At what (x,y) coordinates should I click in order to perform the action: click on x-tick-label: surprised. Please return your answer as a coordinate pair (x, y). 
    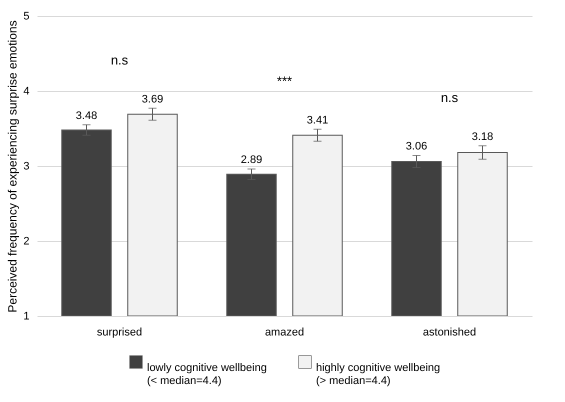
    Looking at the image, I should click on (119, 332).